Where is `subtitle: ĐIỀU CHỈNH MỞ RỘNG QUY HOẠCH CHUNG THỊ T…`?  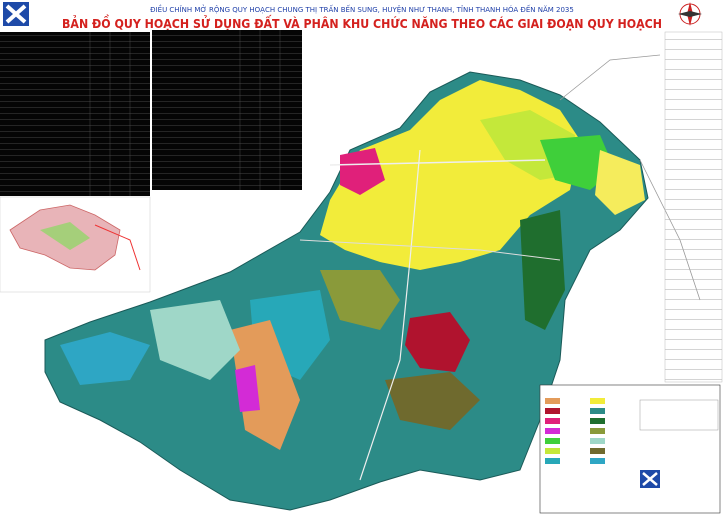 subtitle: ĐIỀU CHỈNH MỞ RỘNG QUY HOẠCH CHUNG THỊ T… is located at coordinates (362, 9).